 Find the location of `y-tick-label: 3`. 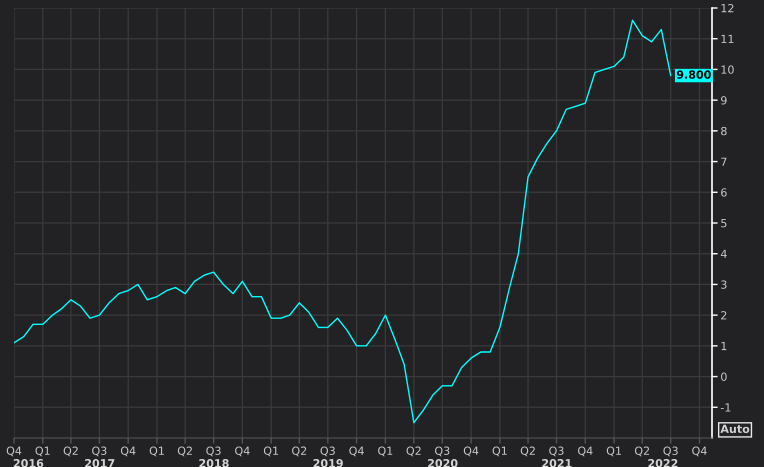

y-tick-label: 3 is located at coordinates (724, 284).